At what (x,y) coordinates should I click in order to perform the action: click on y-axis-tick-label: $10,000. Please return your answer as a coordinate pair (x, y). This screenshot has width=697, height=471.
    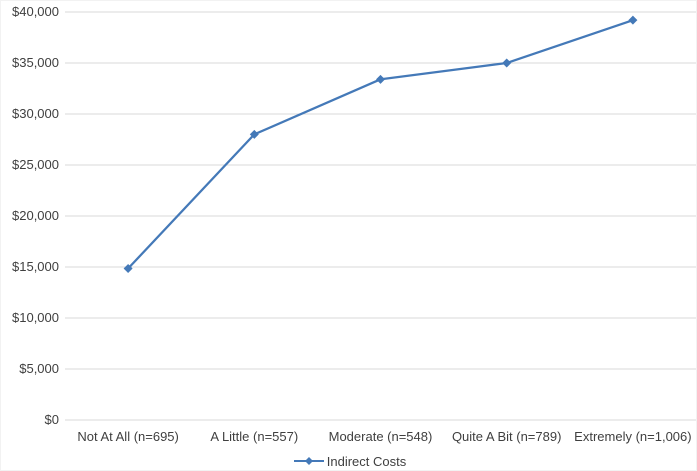
    Looking at the image, I should click on (35, 317).